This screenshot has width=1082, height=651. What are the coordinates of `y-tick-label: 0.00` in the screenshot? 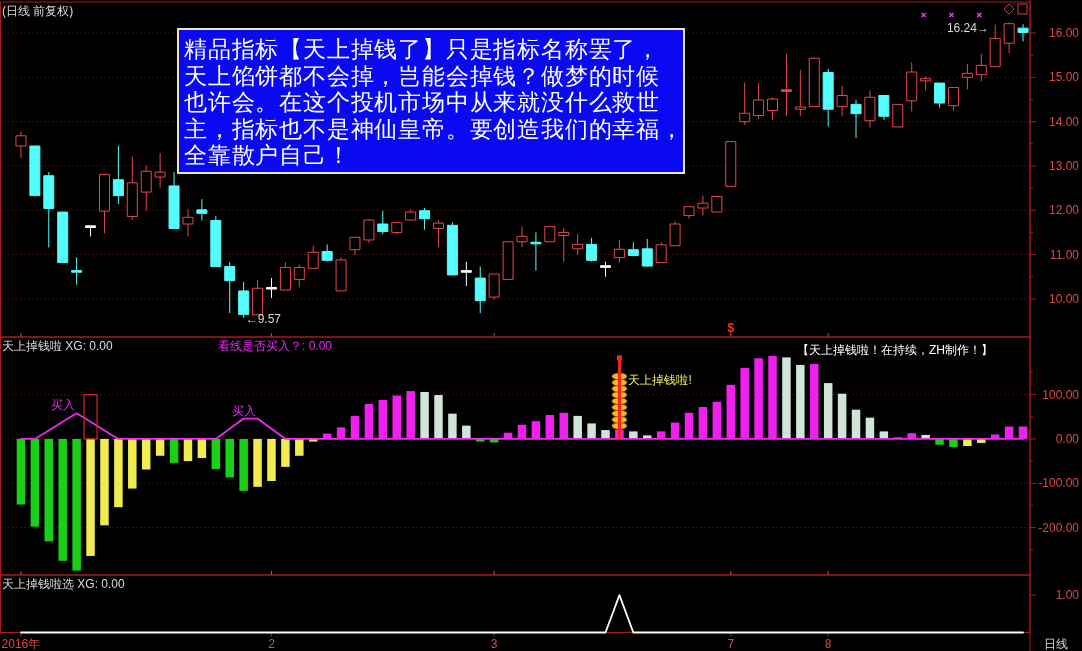 It's located at (1067, 438).